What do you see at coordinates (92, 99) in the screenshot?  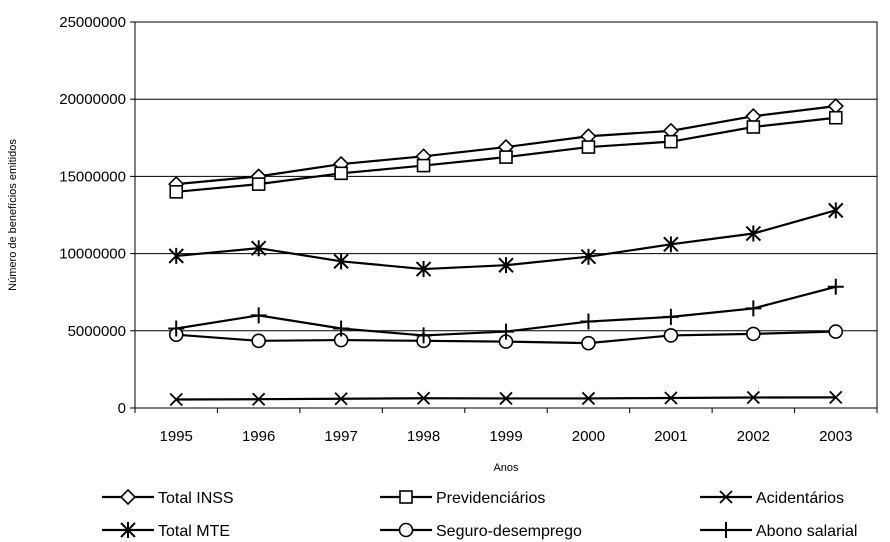 I see `y-tick-label: 20000000` at bounding box center [92, 99].